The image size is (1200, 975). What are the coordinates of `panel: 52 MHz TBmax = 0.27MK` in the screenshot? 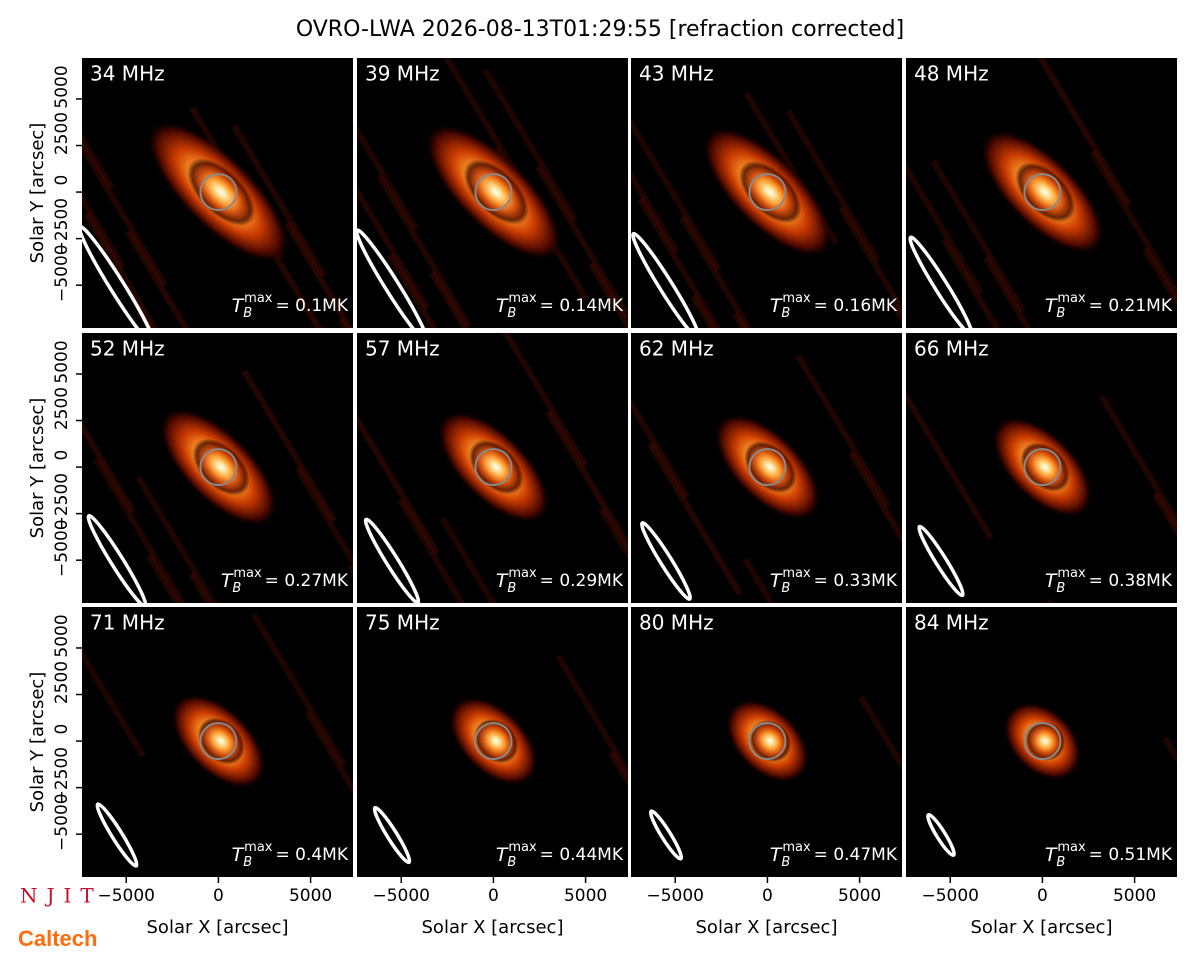 It's located at (217, 468).